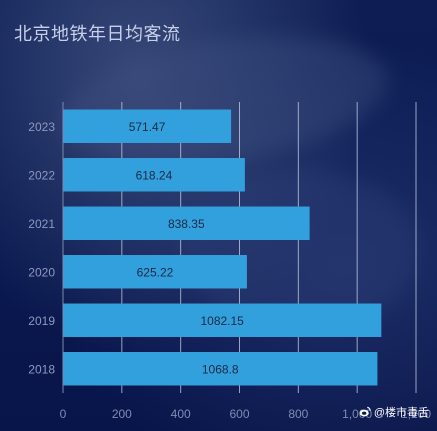 The width and height of the screenshot is (437, 431). I want to click on chart-title: 北京地铁年日均客流, so click(97, 34).